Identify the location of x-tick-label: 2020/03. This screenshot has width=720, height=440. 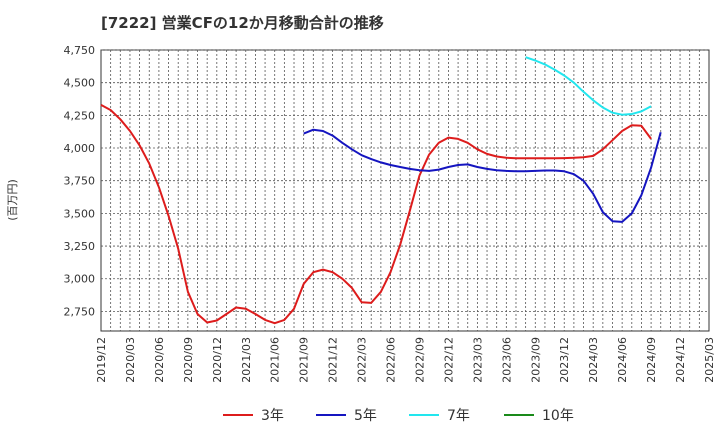
(130, 360).